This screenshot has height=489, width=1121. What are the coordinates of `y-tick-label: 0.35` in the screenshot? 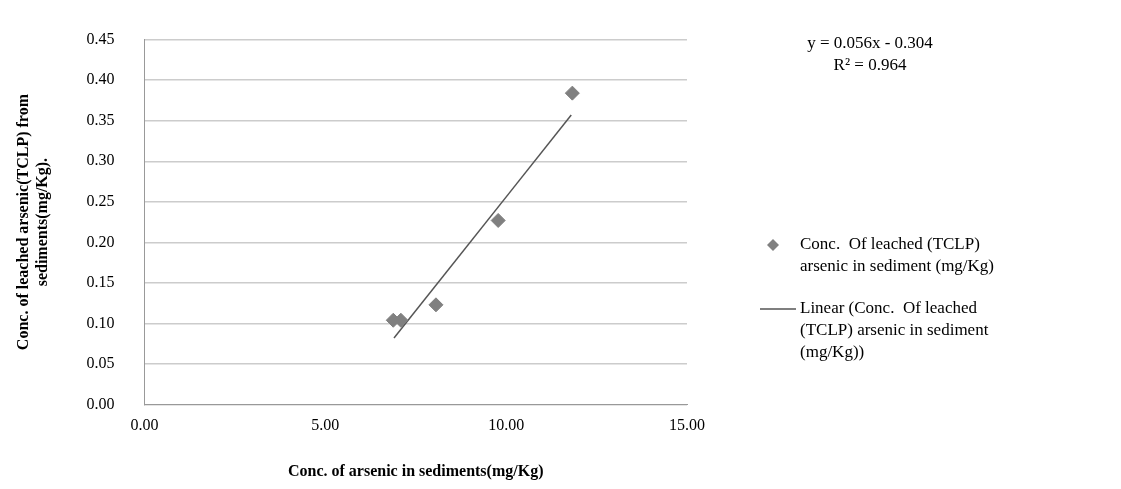 It's located at (100, 119).